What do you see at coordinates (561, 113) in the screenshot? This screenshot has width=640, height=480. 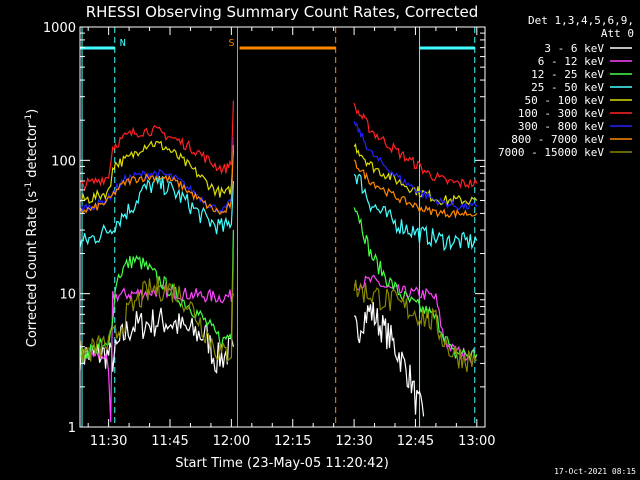 I see `legend-entry-label: 100 - 300 keV` at bounding box center [561, 113].